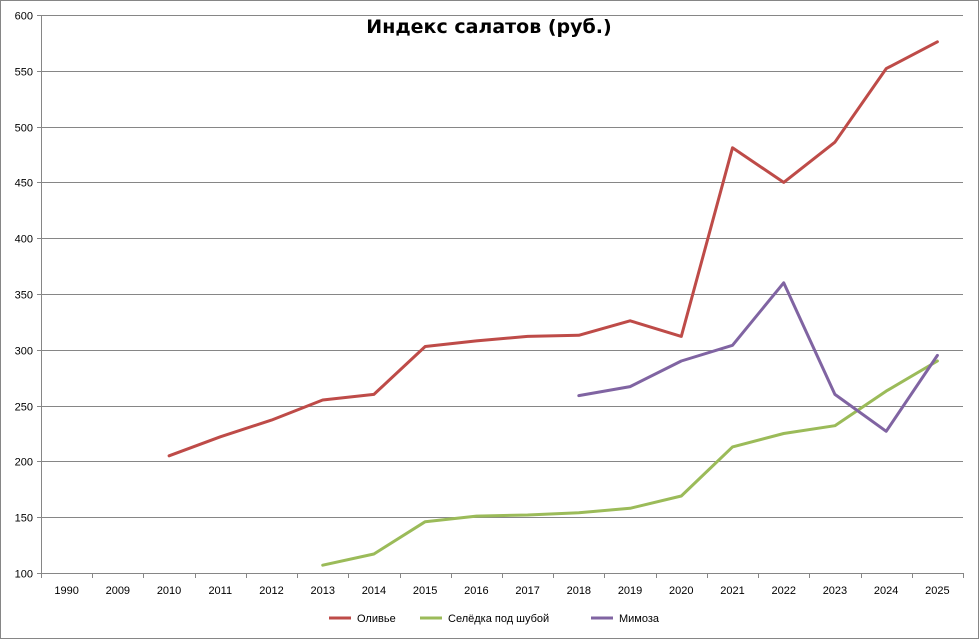 This screenshot has width=979, height=639. Describe the element at coordinates (220, 591) in the screenshot. I see `x-tick-label: 2011` at that location.